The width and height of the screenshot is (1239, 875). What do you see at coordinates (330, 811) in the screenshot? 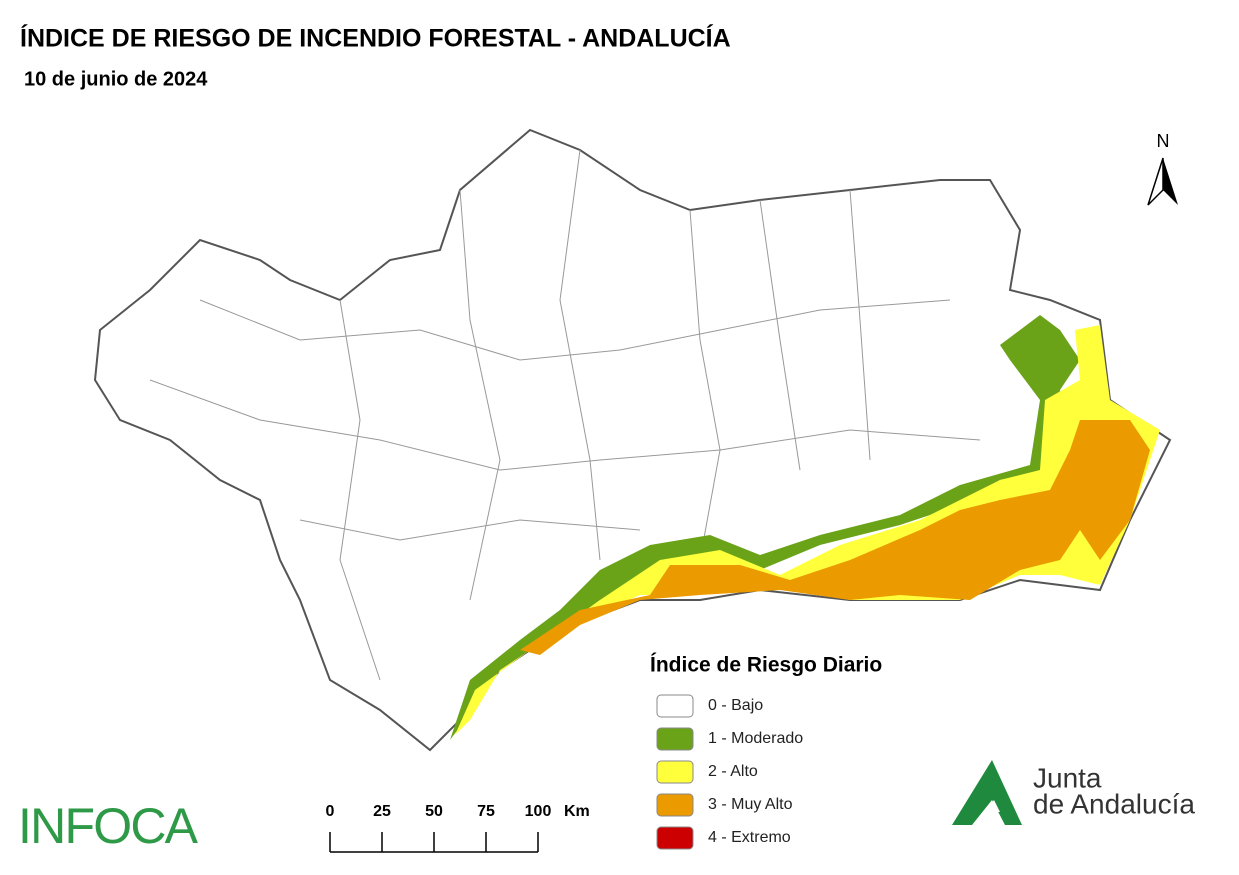
I see `scale-tick-label: 0` at bounding box center [330, 811].